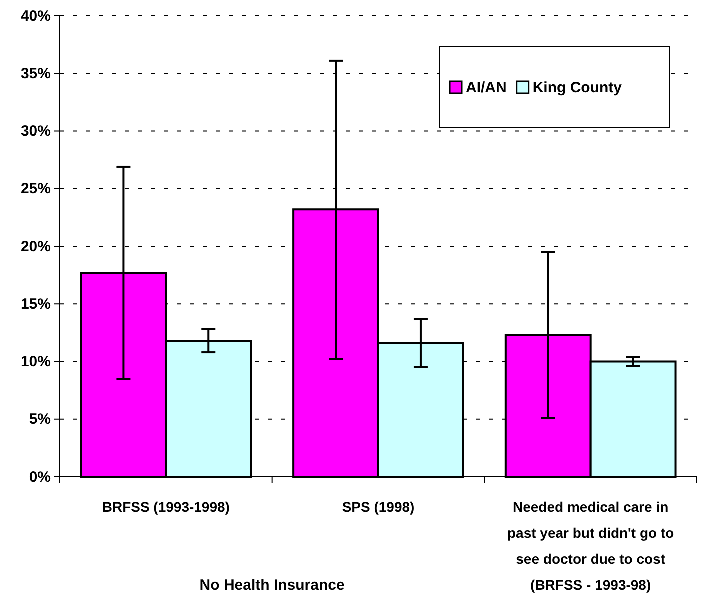  Describe the element at coordinates (40, 477) in the screenshot. I see `y-tick-label: 0%` at that location.